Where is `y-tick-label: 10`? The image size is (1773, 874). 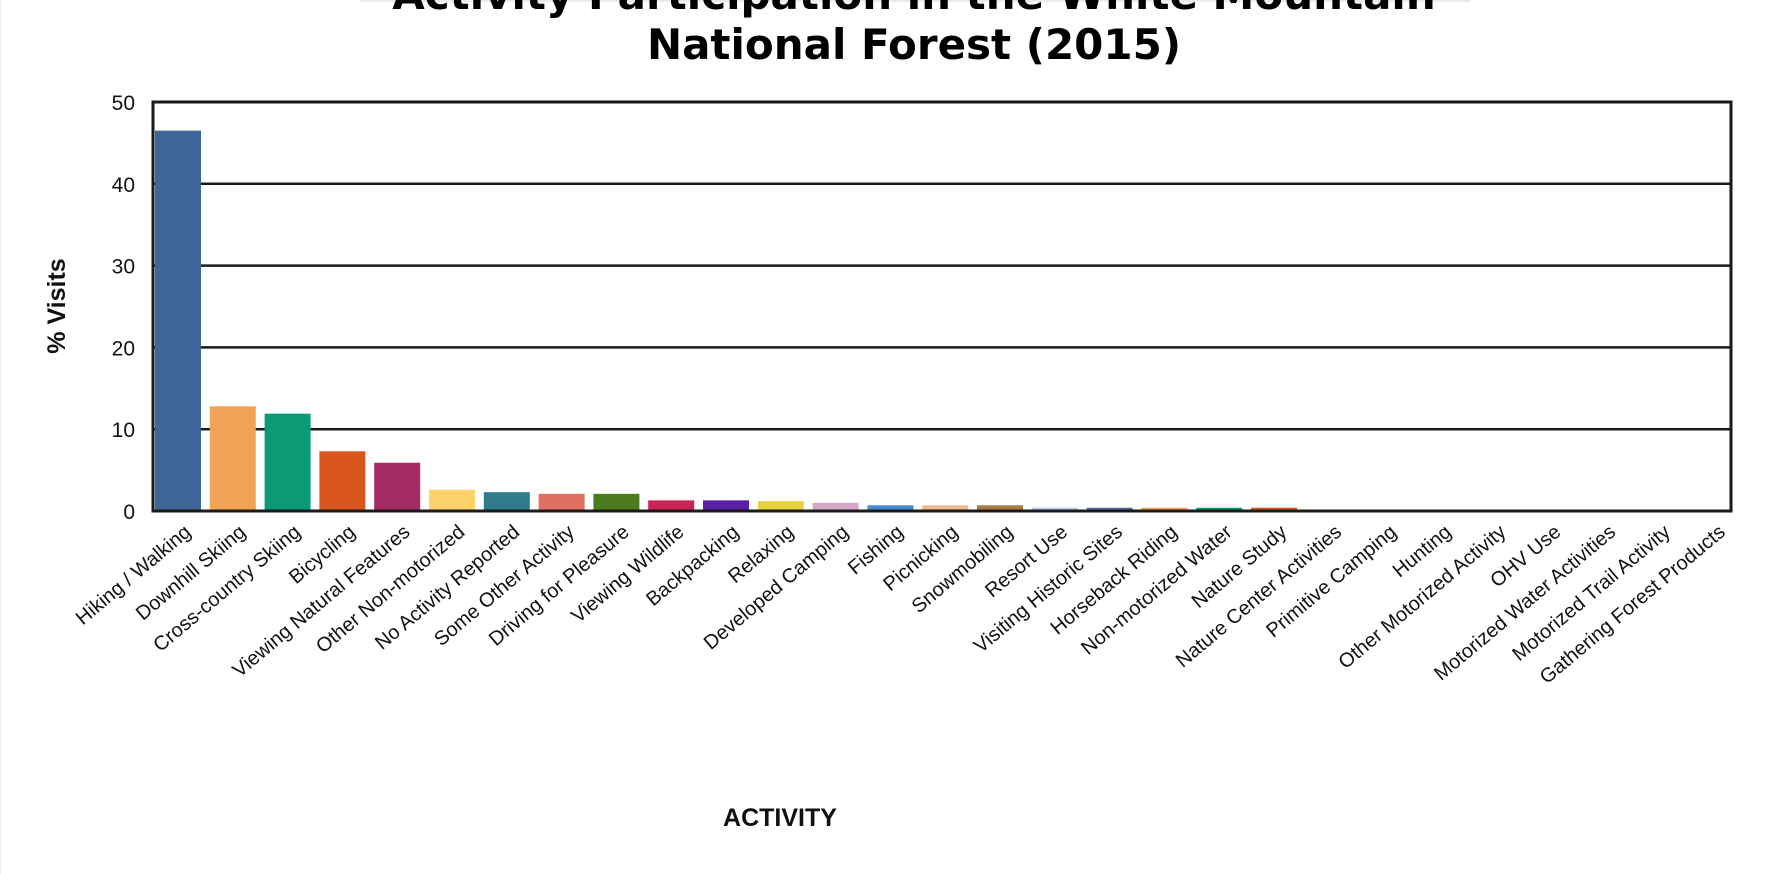
y-tick-label: 10 is located at coordinates (123, 430).